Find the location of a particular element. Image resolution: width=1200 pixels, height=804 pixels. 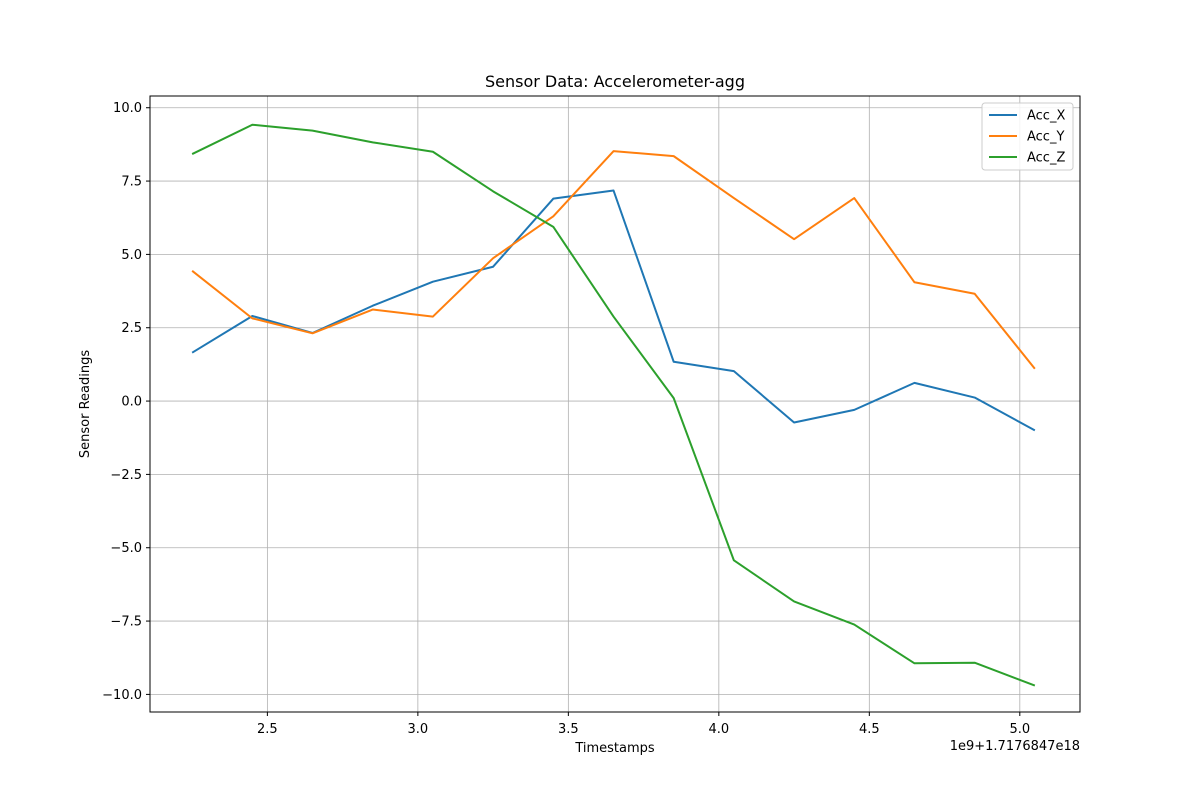

legend-label: Acc_X is located at coordinates (1046, 116).